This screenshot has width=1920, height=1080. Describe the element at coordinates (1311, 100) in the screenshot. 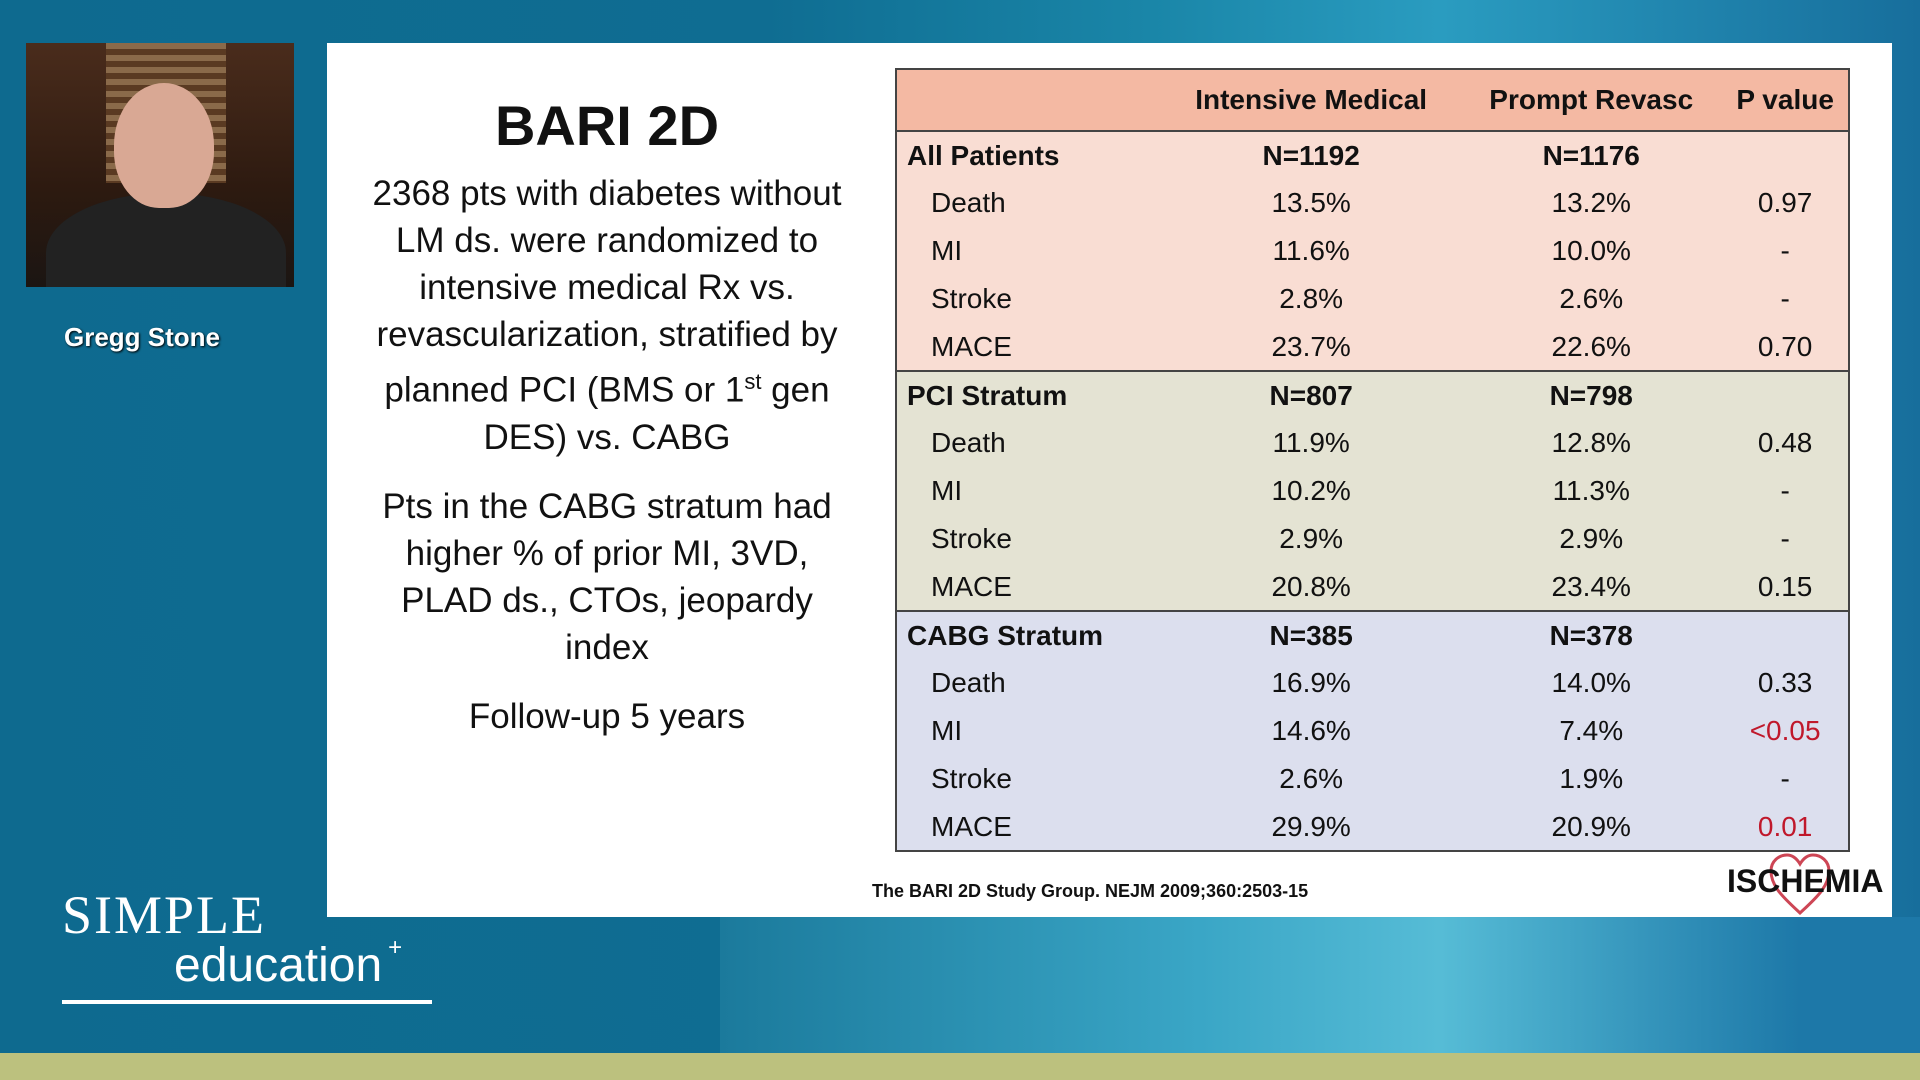

I see `column-header: Intensive Medical` at that location.